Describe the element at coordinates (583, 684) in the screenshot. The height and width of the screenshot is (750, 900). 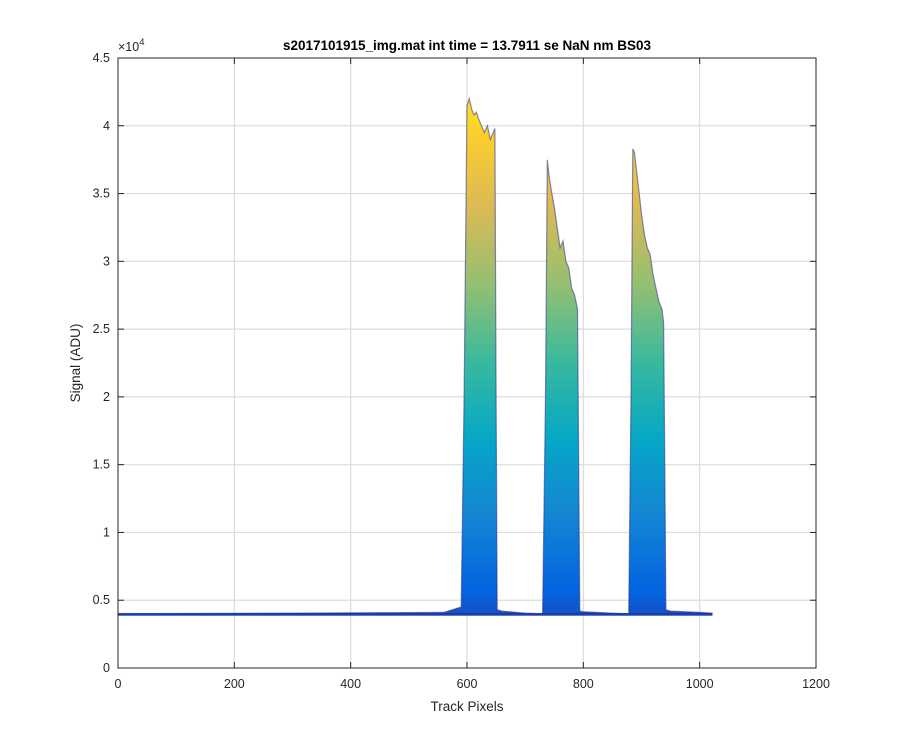
I see `x-tick-label: 800` at that location.